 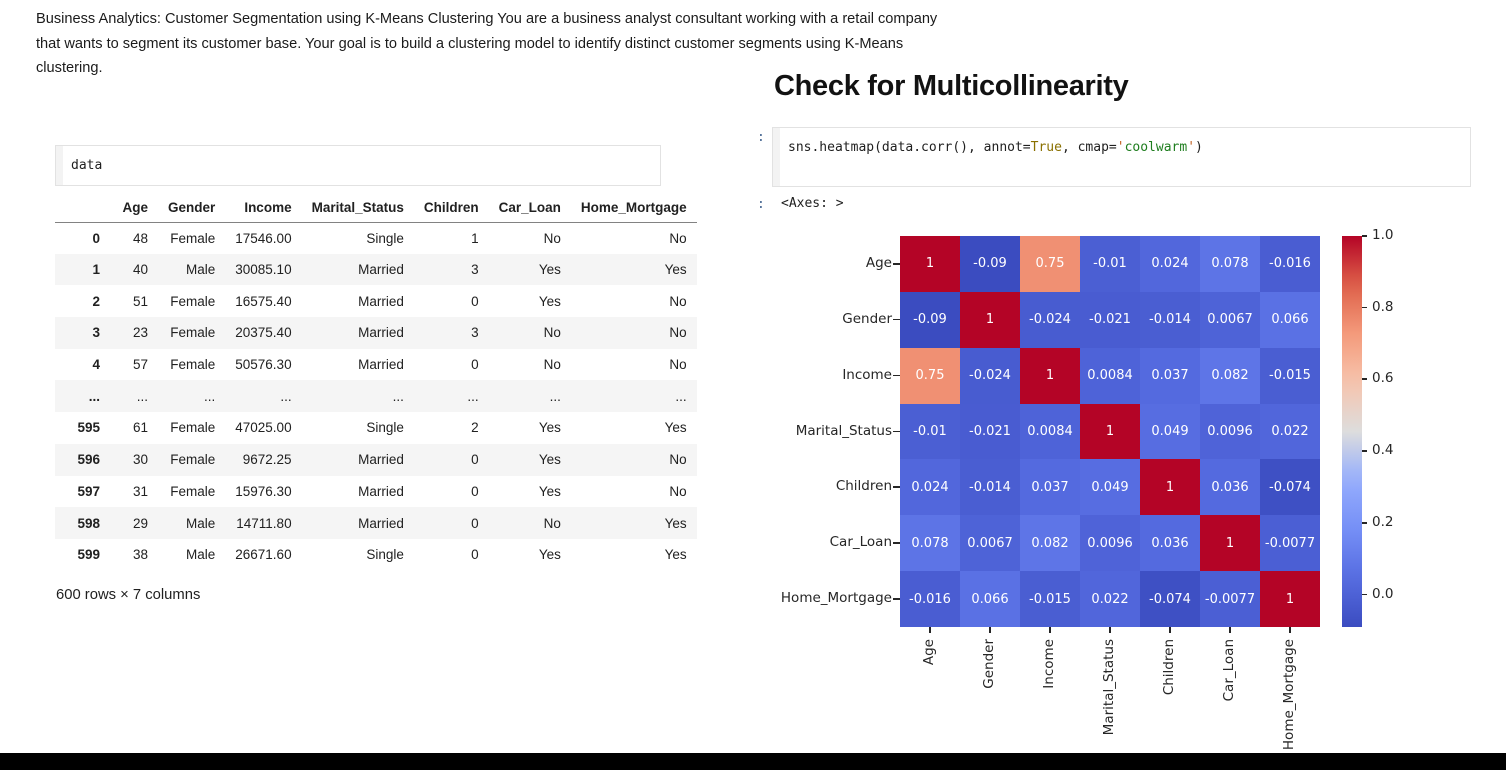 What do you see at coordinates (843, 430) in the screenshot?
I see `y-axis-label: Marital_Status` at bounding box center [843, 430].